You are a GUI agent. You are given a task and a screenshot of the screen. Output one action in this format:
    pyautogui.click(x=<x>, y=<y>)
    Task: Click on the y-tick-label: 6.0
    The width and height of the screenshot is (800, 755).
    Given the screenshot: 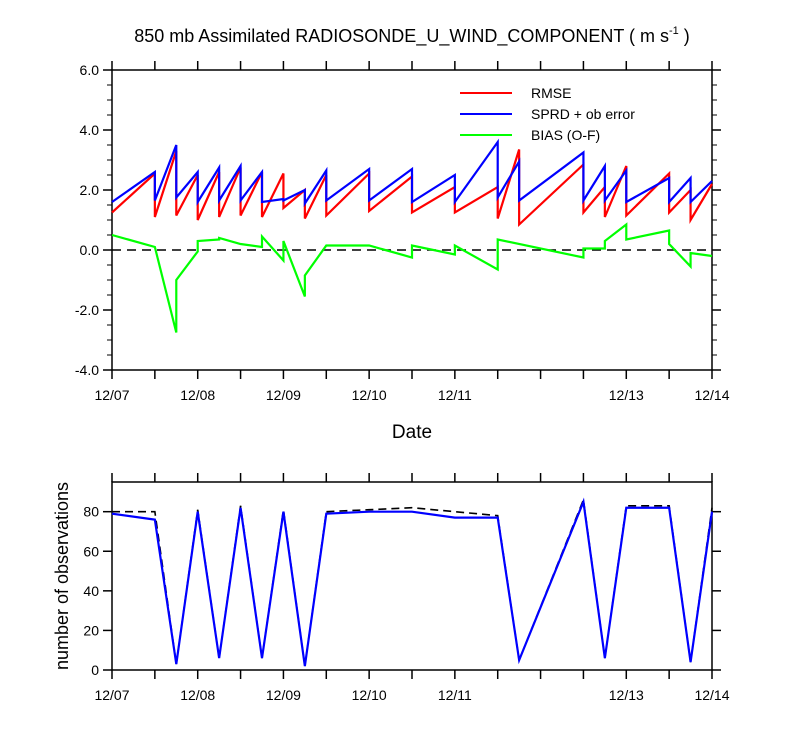 What is the action you would take?
    pyautogui.click(x=90, y=70)
    